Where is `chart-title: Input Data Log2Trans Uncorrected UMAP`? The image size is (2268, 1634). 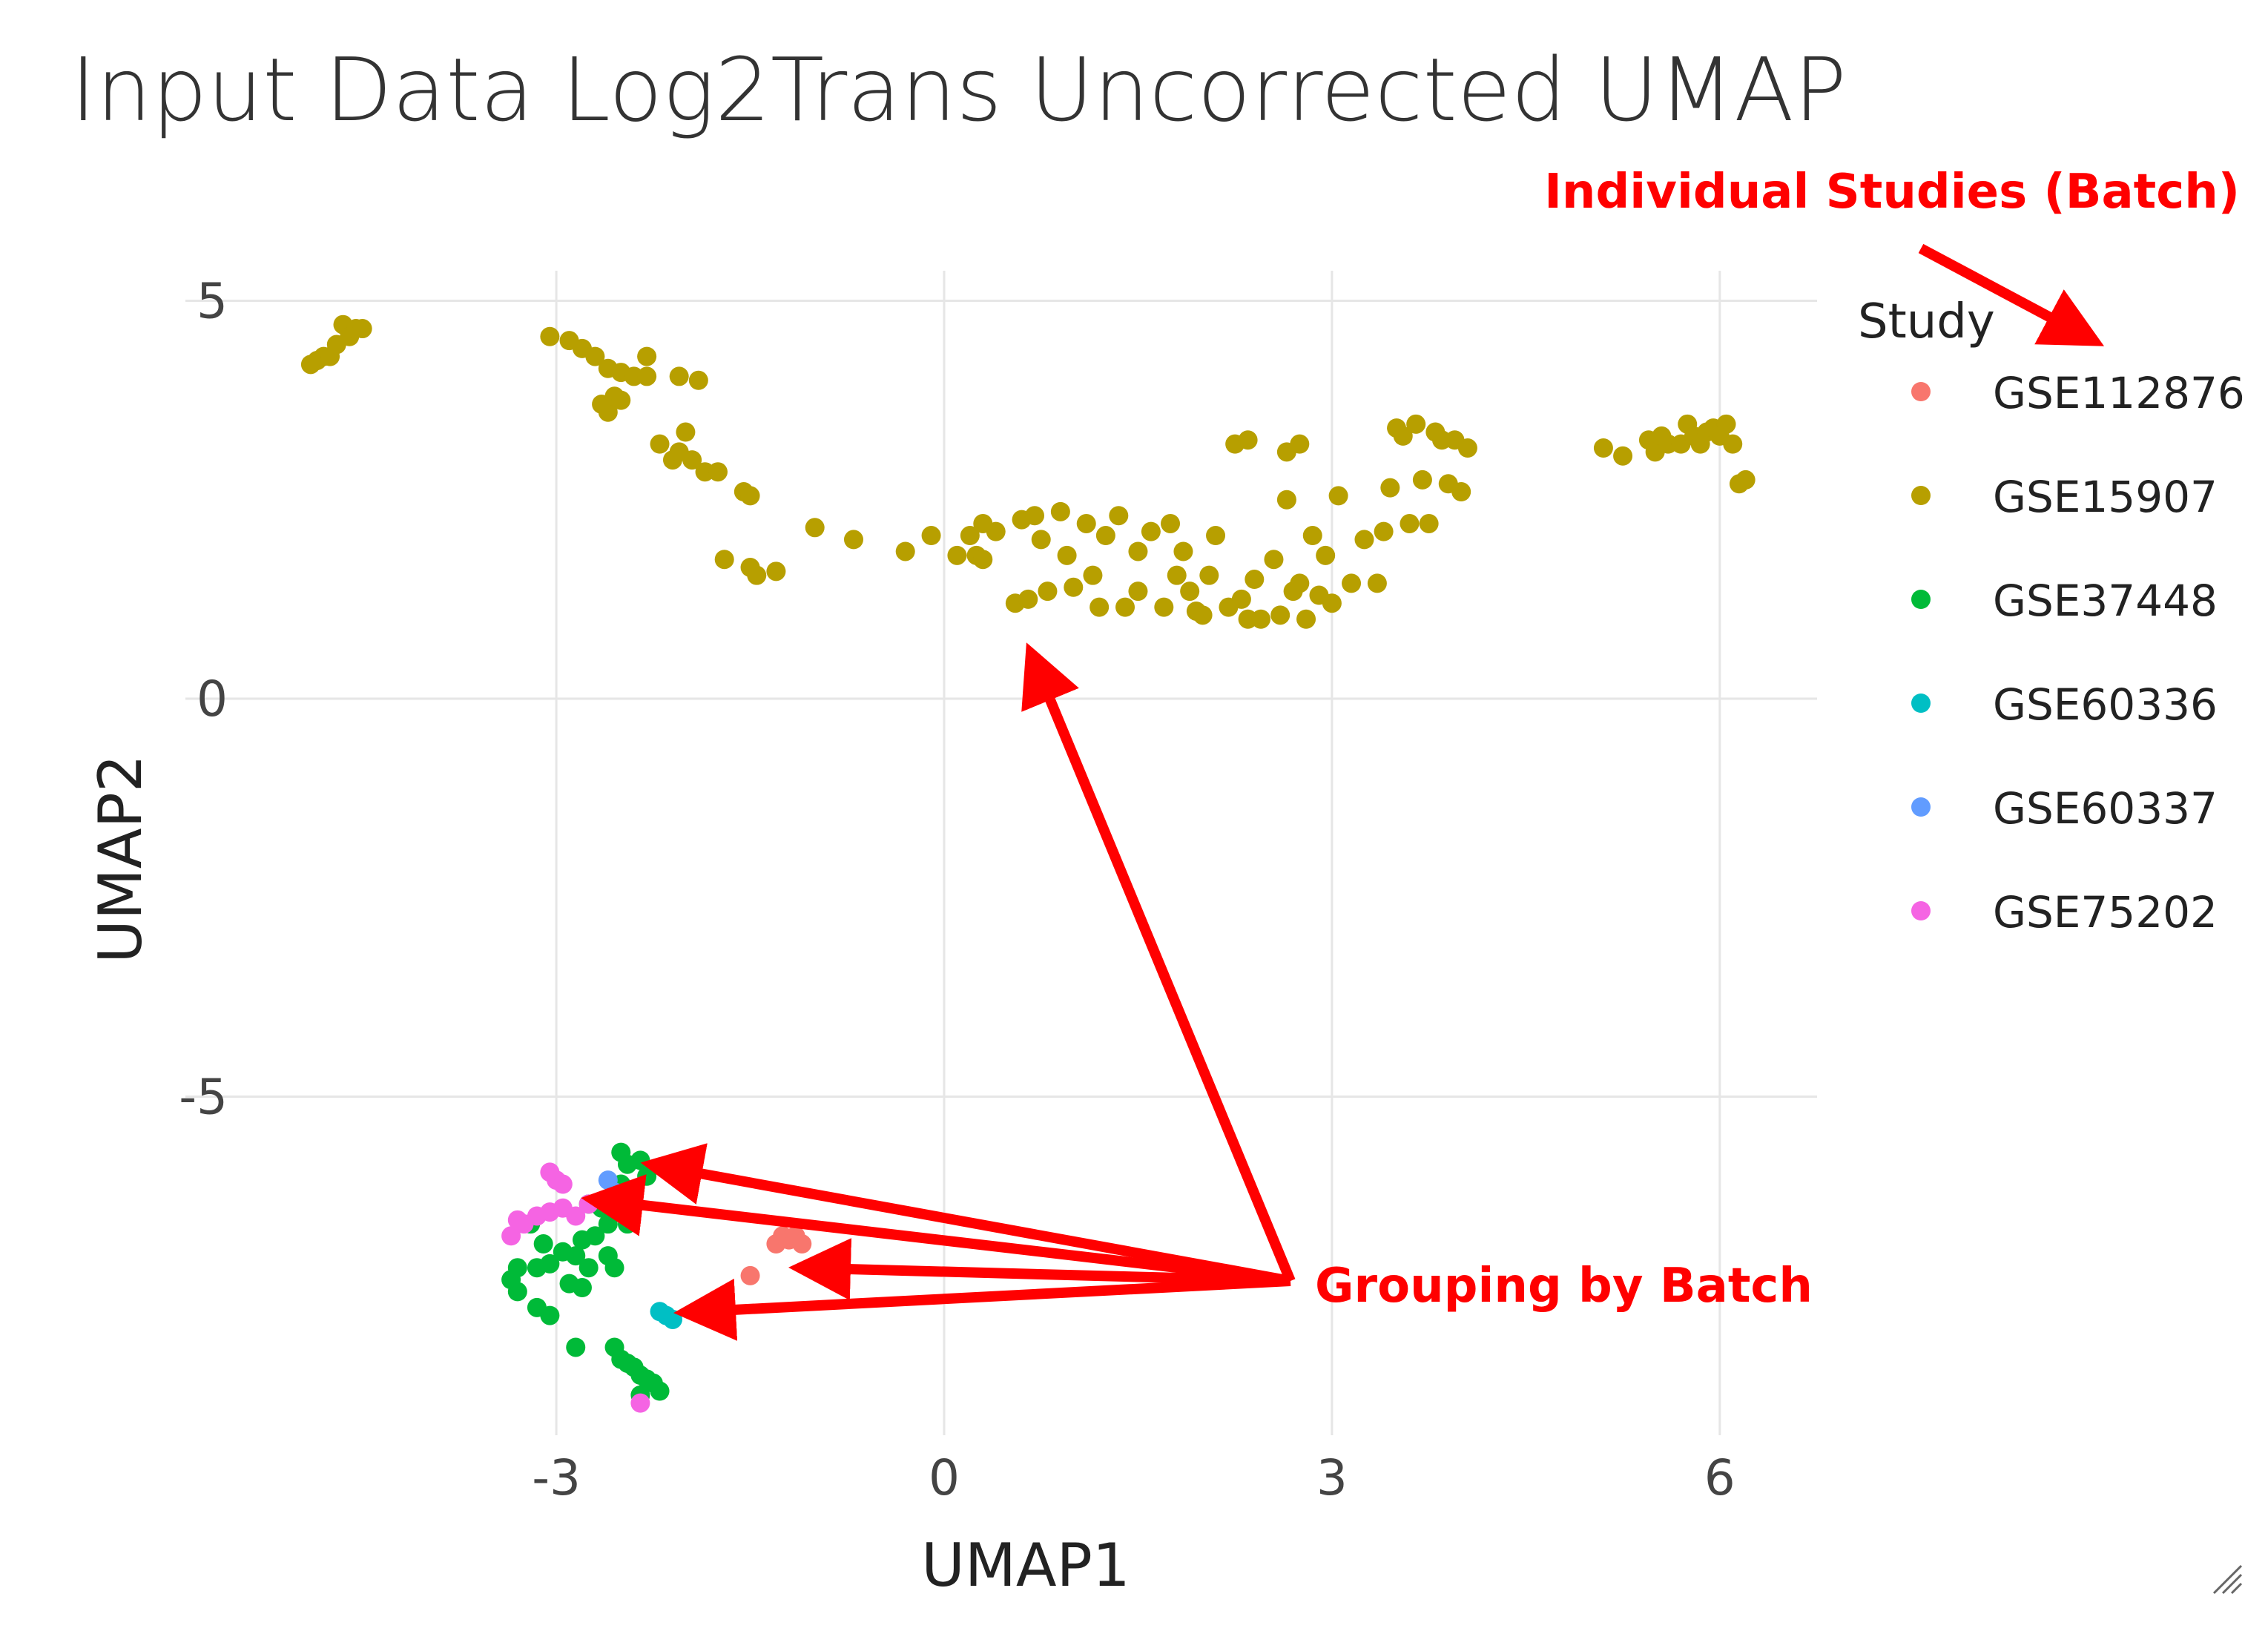
chart-title: Input Data Log2Trans Uncorrected UMAP is located at coordinates (958, 90).